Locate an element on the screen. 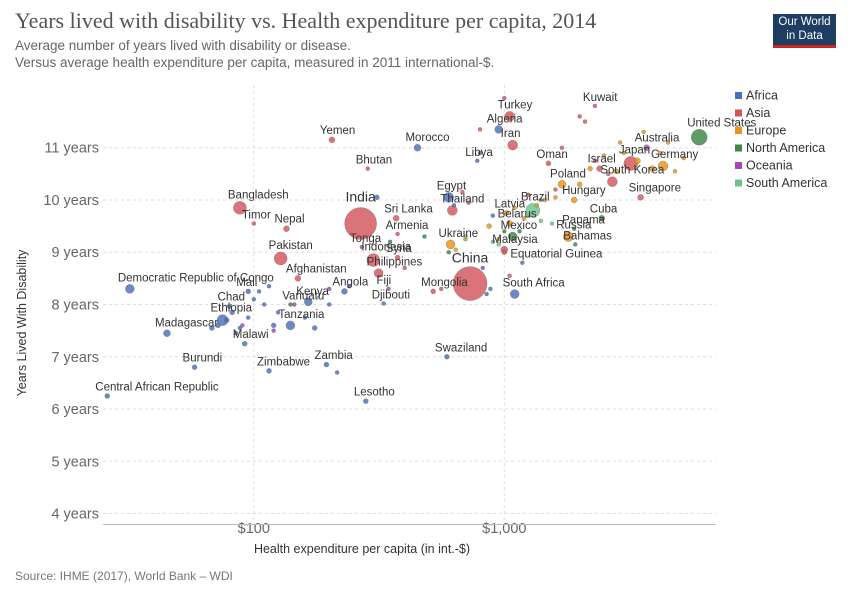 The image size is (850, 600). data-point-indonesia is located at coordinates (373, 260).